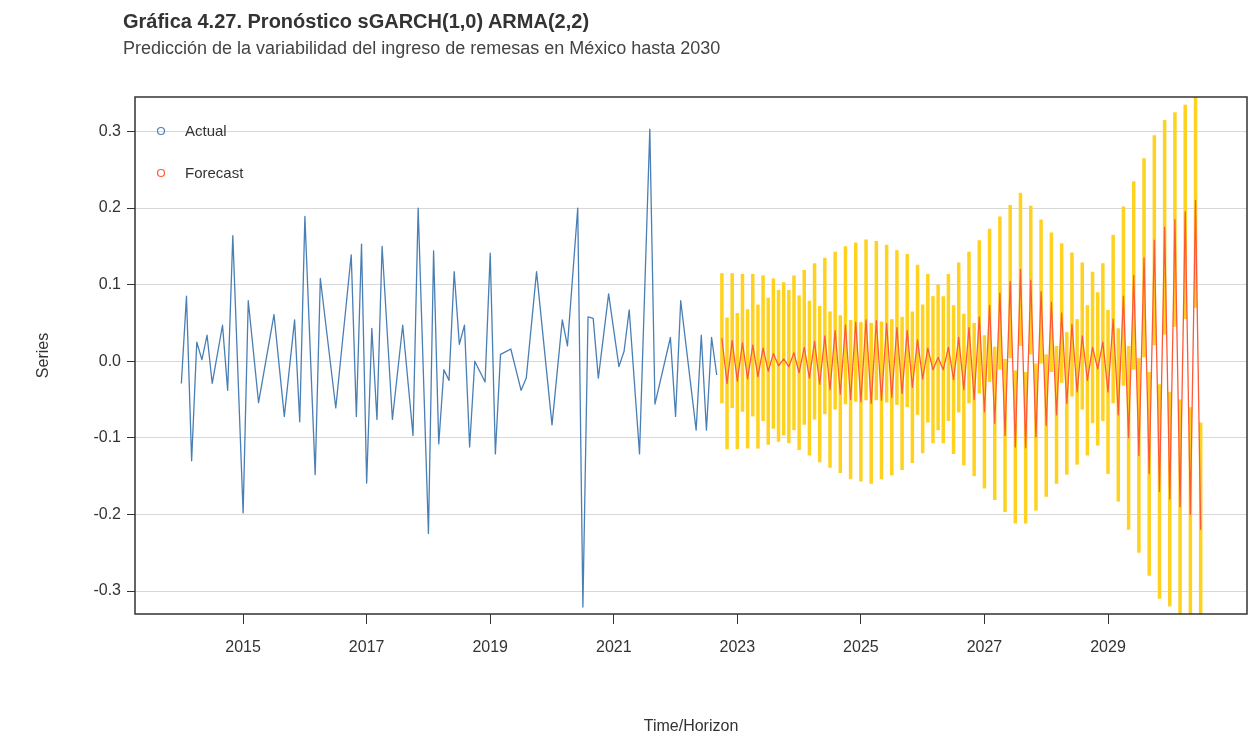 Image resolution: width=1254 pixels, height=750 pixels. What do you see at coordinates (107, 590) in the screenshot?
I see `y-tick-label: -0.3` at bounding box center [107, 590].